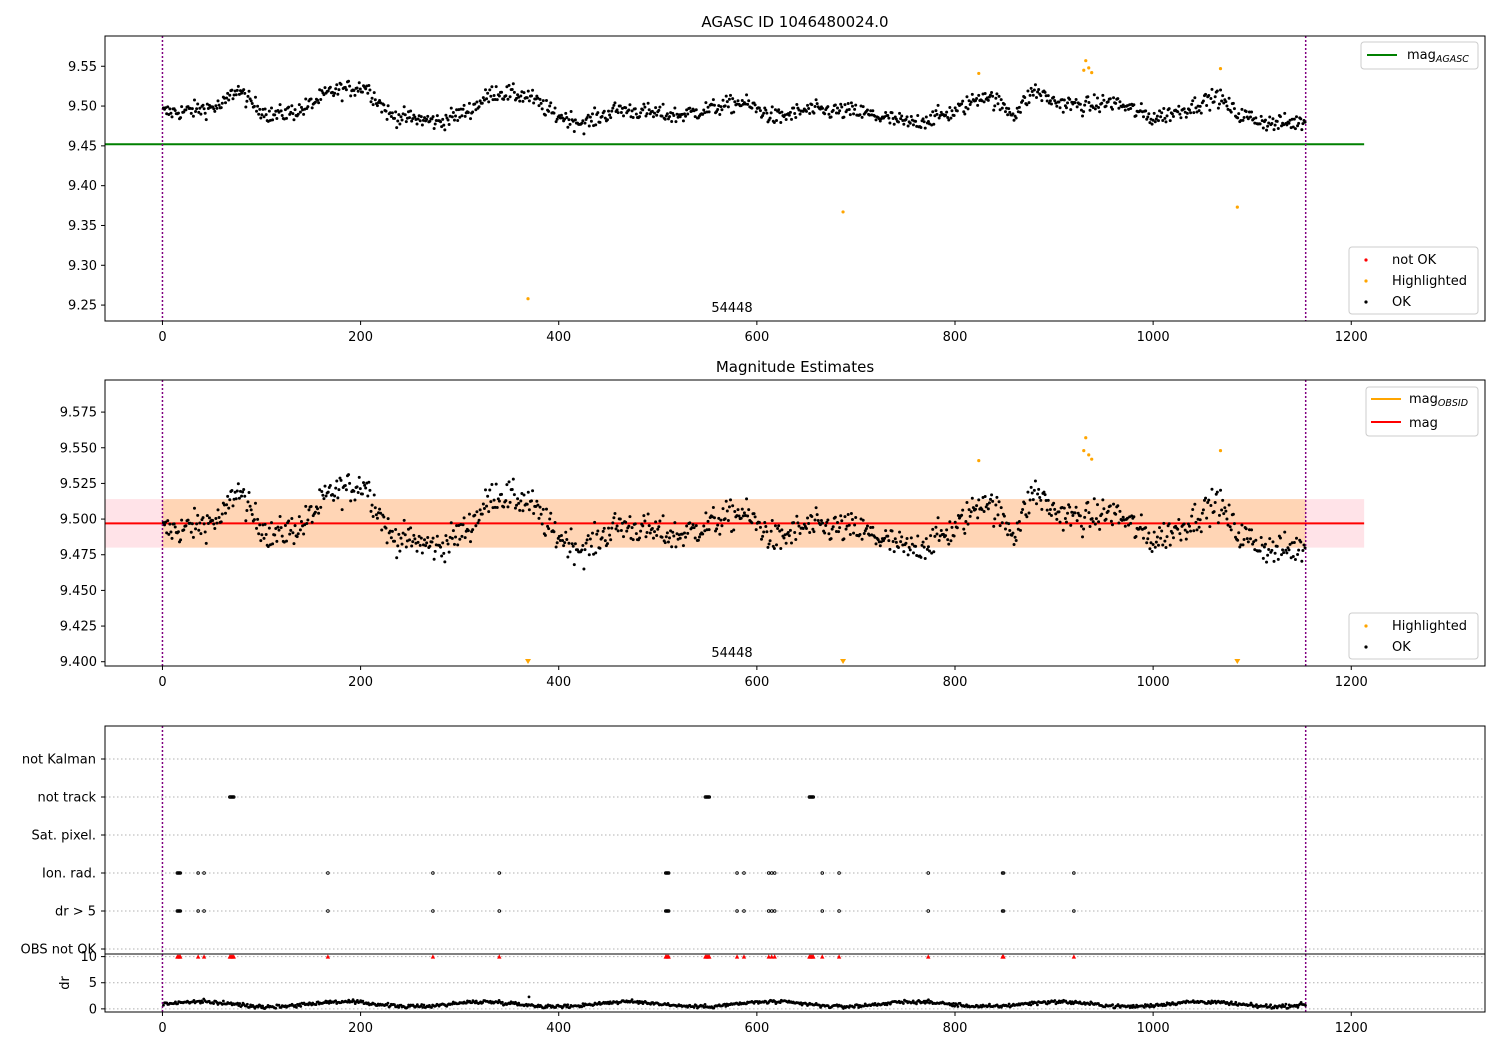 This screenshot has width=1500, height=1050. Describe the element at coordinates (82, 186) in the screenshot. I see `y-tick-label: 9.40` at that location.